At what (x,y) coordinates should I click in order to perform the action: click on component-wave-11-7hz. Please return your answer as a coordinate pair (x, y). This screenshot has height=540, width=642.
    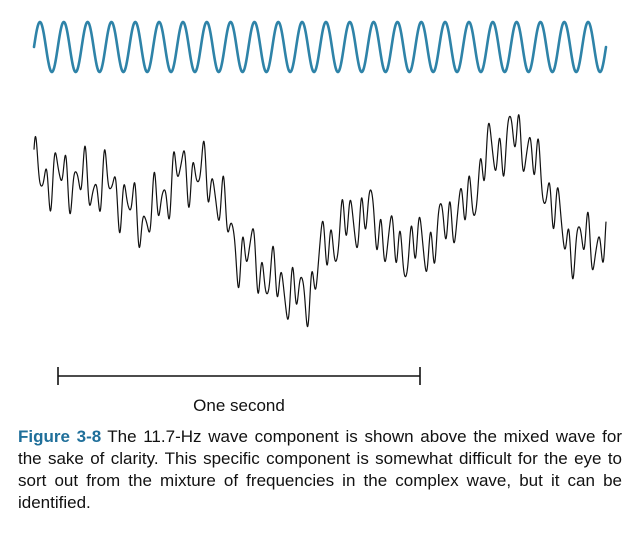
    Looking at the image, I should click on (320, 47).